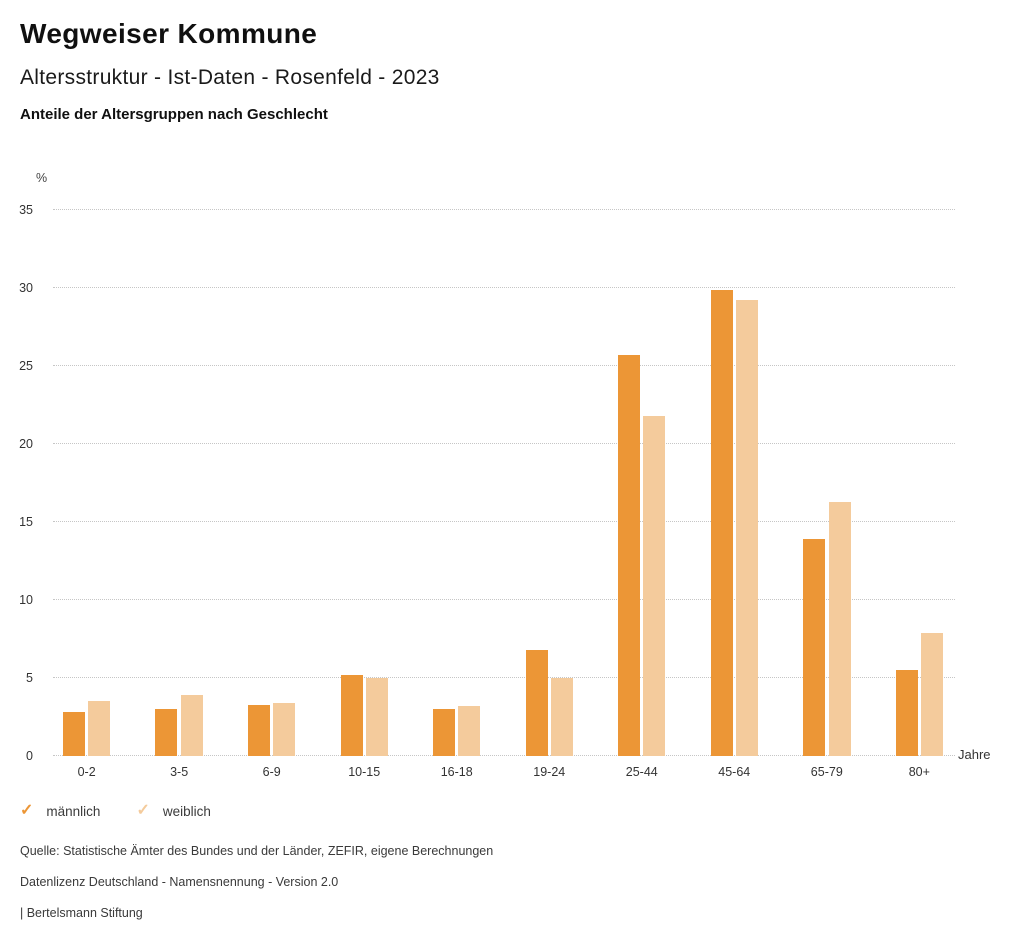  What do you see at coordinates (351, 715) in the screenshot?
I see `bar-männlich-10-15` at bounding box center [351, 715].